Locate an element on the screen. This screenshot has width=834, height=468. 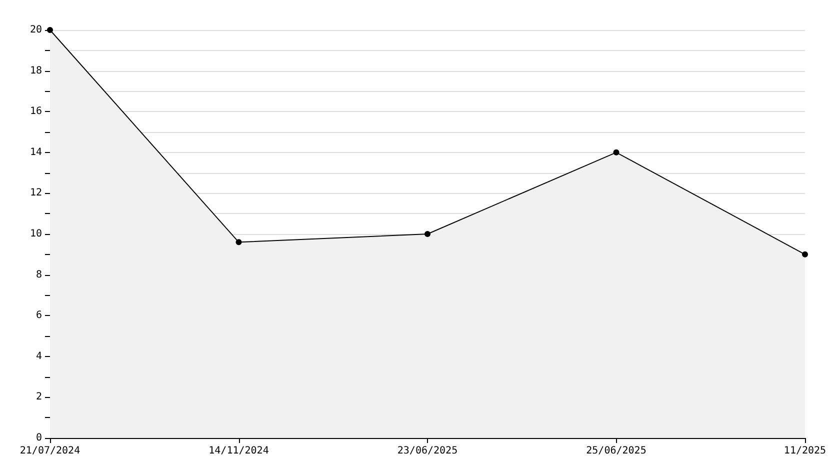
y-tick-label: 10 is located at coordinates (36, 234).